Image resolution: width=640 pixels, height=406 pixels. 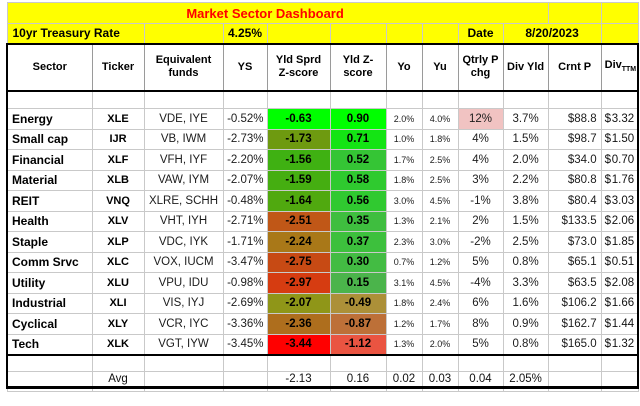 I want to click on yo-cell: 2.0%, so click(x=404, y=119).